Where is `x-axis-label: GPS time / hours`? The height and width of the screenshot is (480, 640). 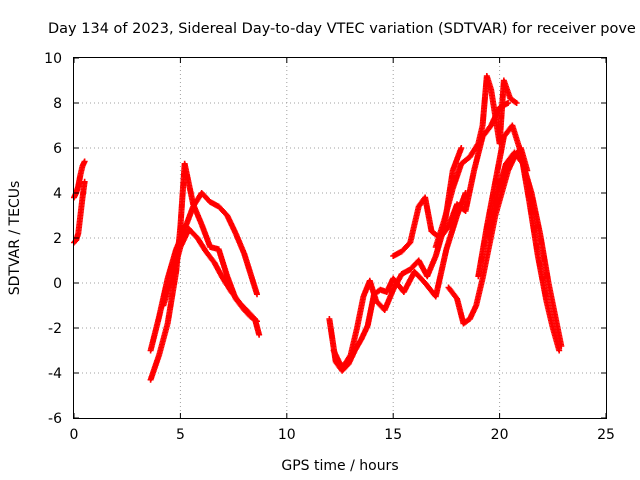 x-axis-label: GPS time / hours is located at coordinates (339, 466).